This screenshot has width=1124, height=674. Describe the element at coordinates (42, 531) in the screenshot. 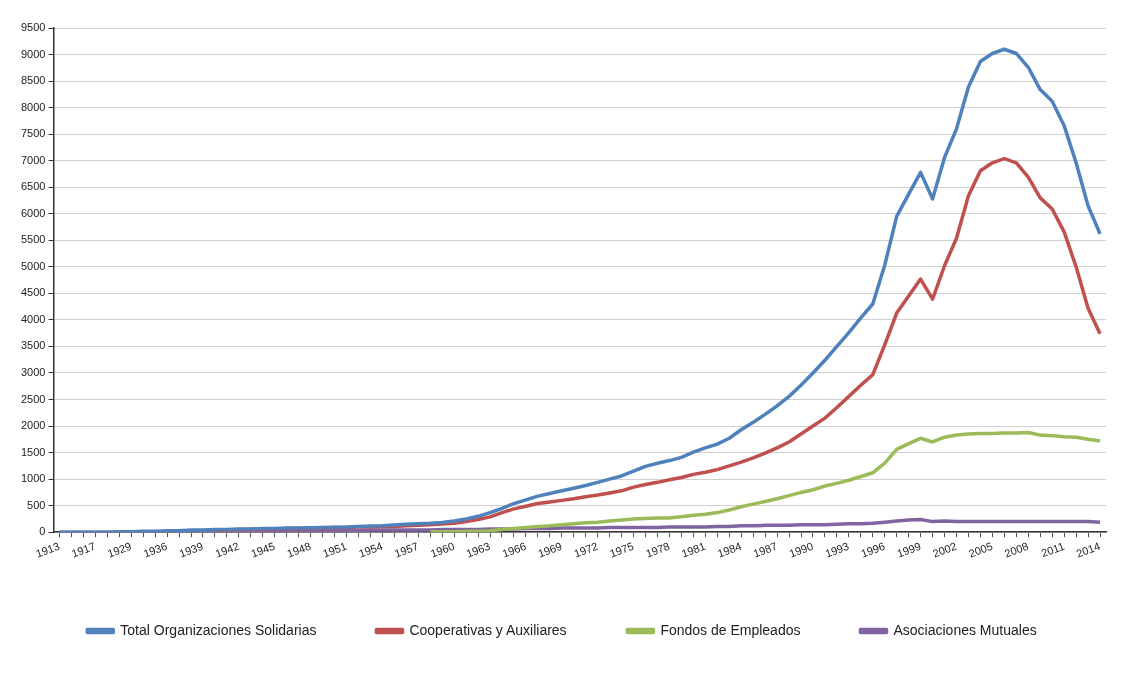

I see `y-tick-label: 0` at that location.